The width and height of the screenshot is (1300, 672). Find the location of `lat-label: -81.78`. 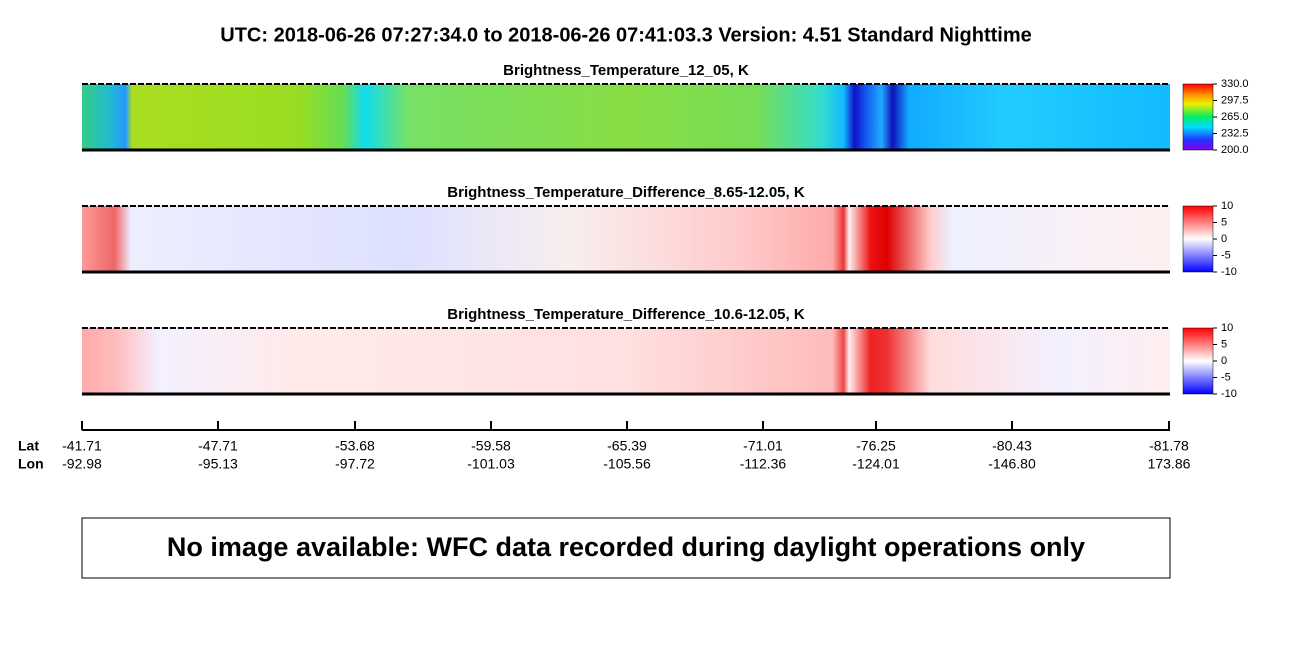

lat-label: -81.78 is located at coordinates (1169, 446).